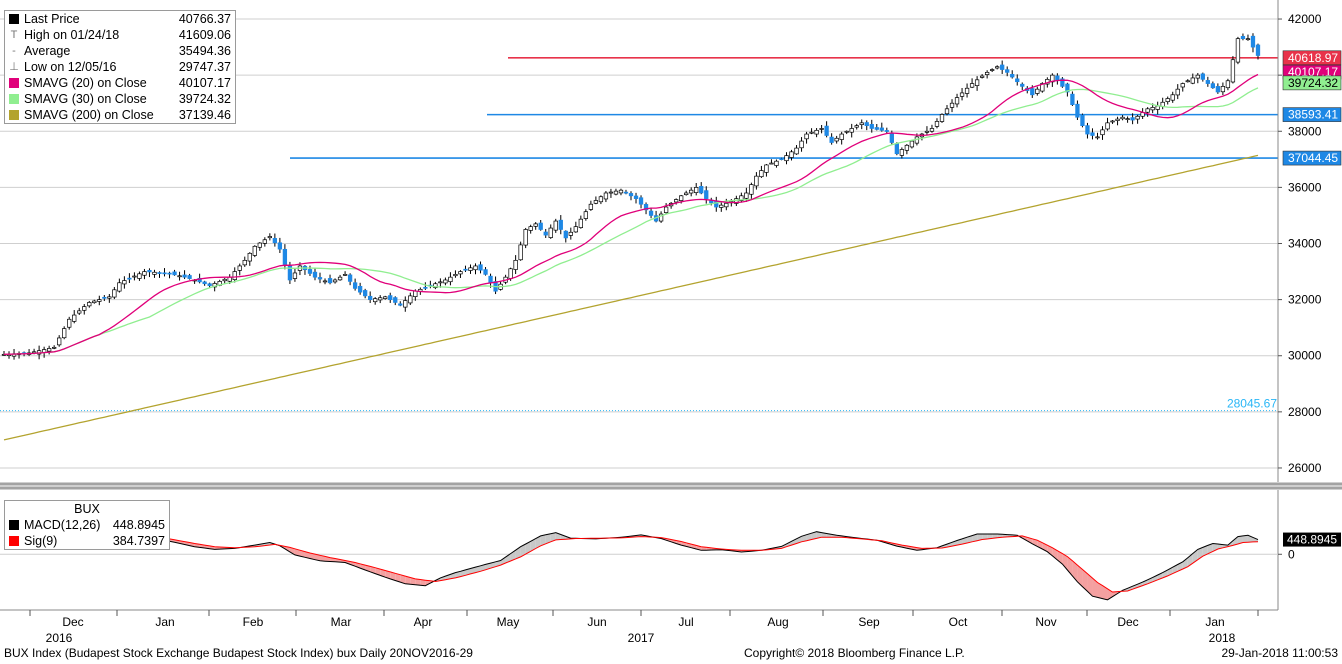 The height and width of the screenshot is (664, 1342). I want to click on x-month-label: May, so click(508, 622).